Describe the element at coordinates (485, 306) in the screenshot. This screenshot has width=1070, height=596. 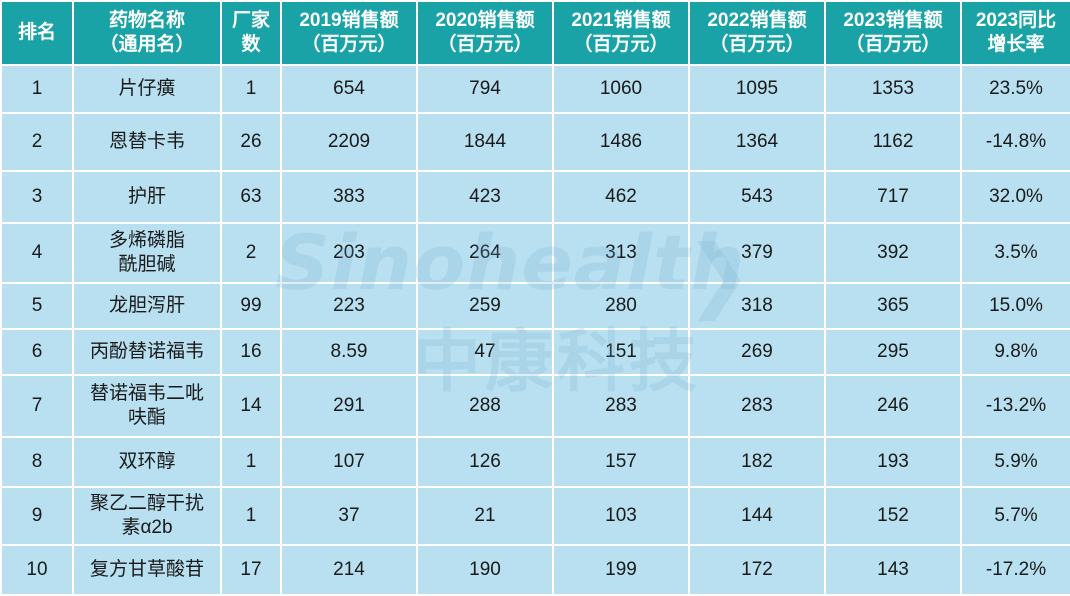
I see `cell-sales-2020: 259` at that location.